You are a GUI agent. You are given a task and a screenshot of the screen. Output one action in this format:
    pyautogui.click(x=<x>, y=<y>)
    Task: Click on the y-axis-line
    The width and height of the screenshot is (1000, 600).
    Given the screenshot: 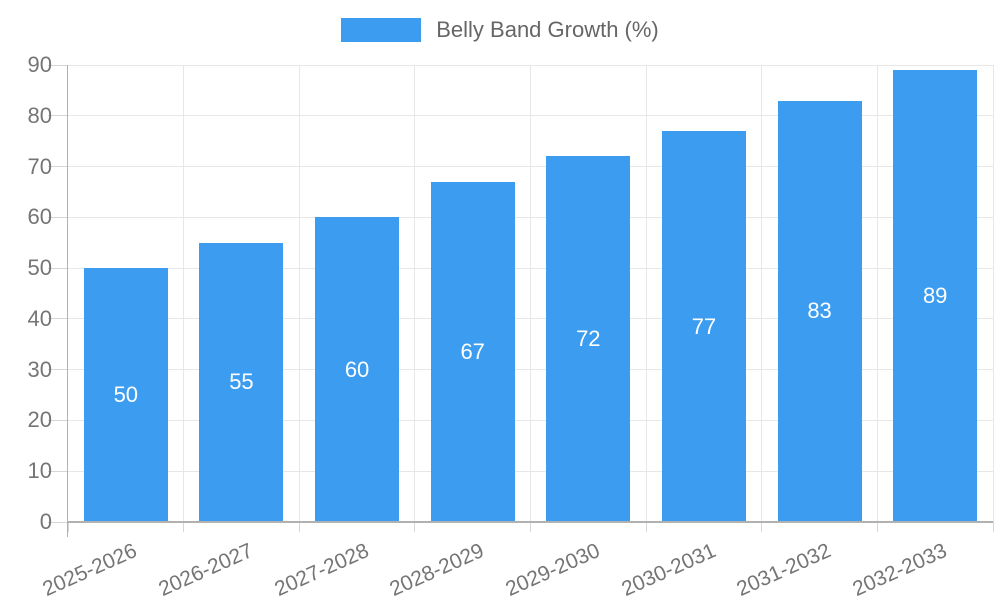 What is the action you would take?
    pyautogui.click(x=67, y=301)
    